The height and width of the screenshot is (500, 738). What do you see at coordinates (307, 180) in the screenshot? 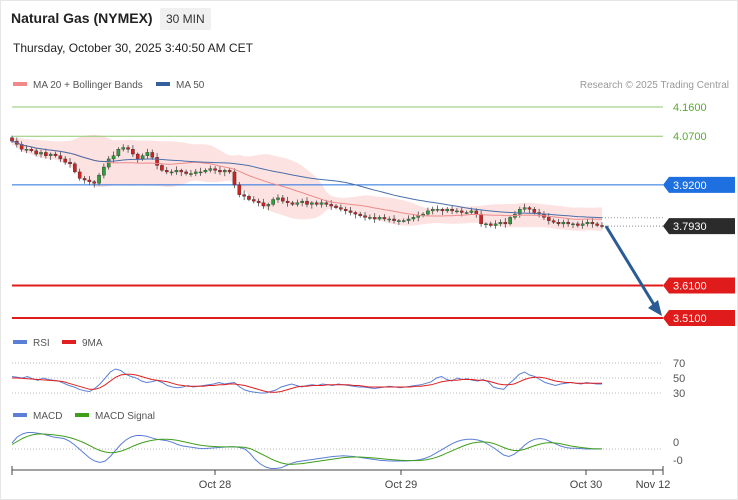
I see `ma20-line` at bounding box center [307, 180].